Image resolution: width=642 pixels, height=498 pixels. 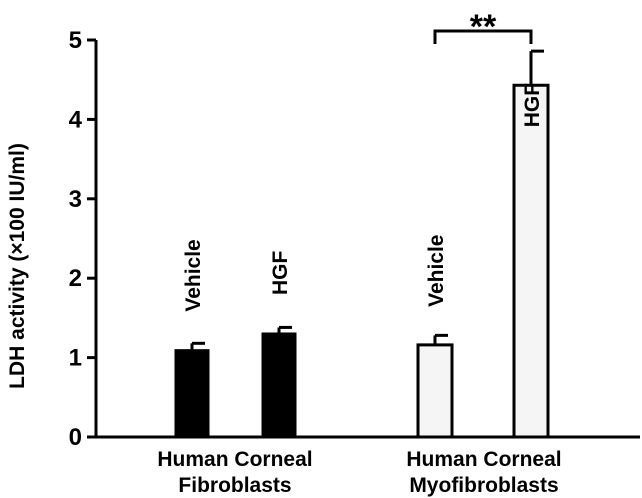 I want to click on significance-annotation: **, so click(x=483, y=27).